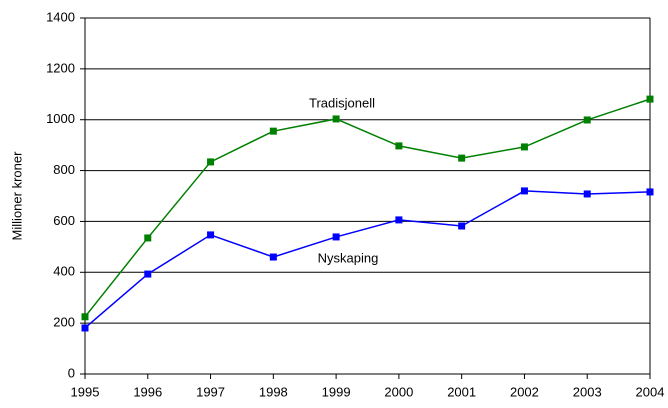  I want to click on x-tick-label: 1995, so click(85, 391).